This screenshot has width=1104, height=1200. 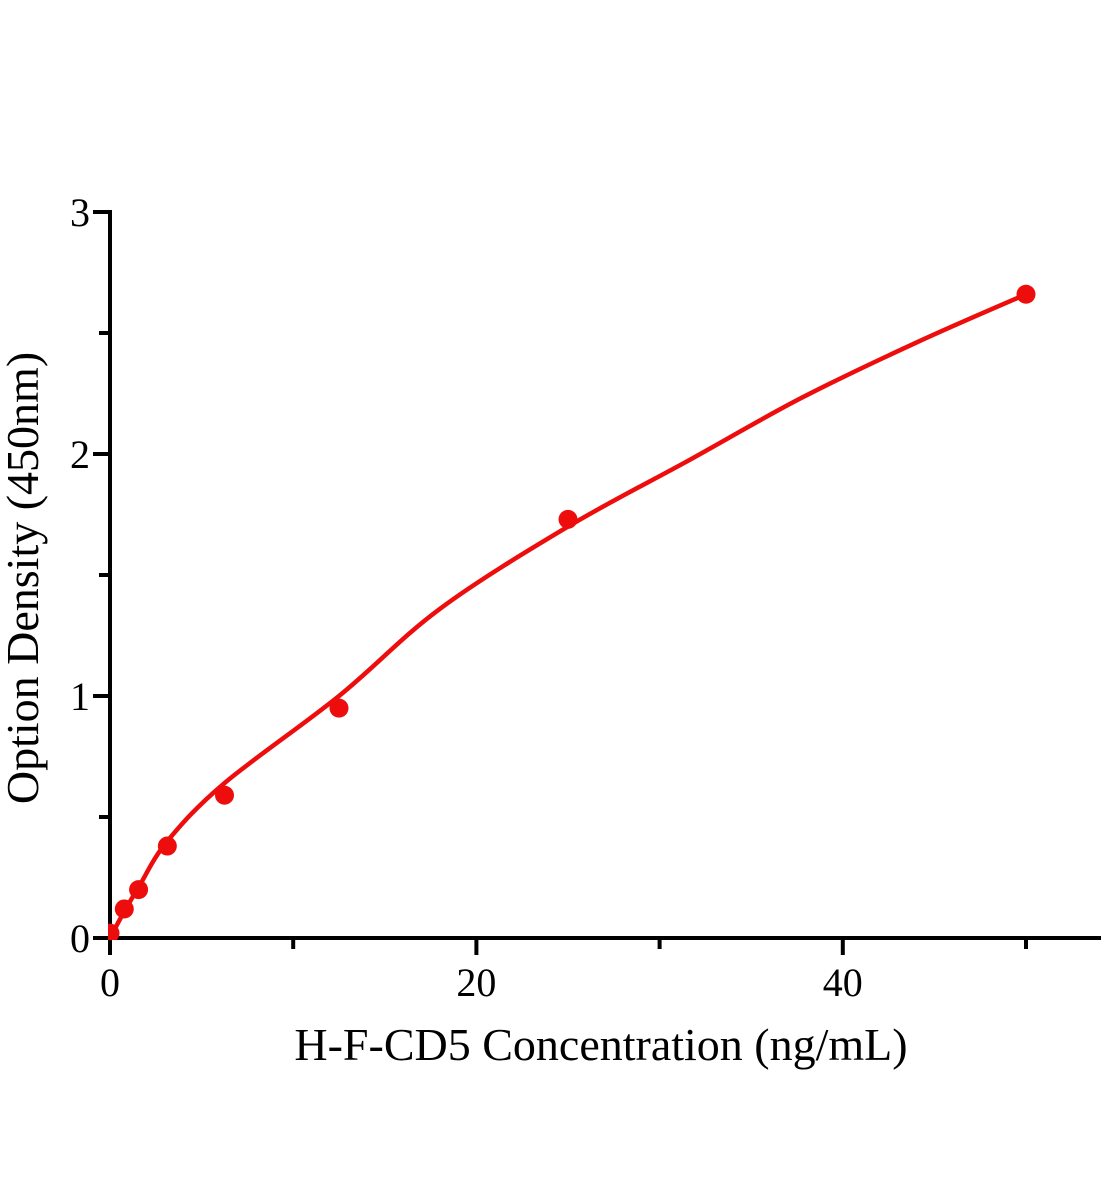 I want to click on x-tick-label: 0, so click(x=110, y=982).